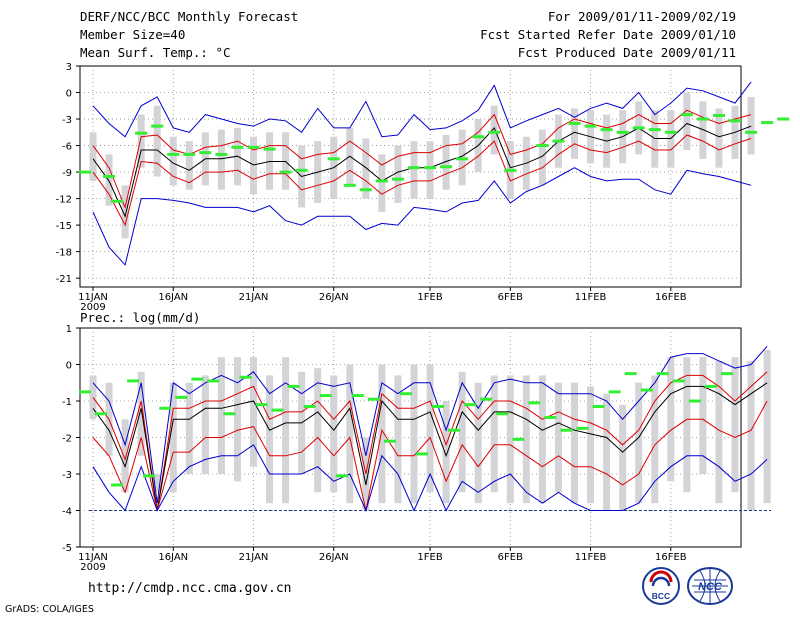  What do you see at coordinates (254, 297) in the screenshot?
I see `x-tick-label: 21JAN` at bounding box center [254, 297].